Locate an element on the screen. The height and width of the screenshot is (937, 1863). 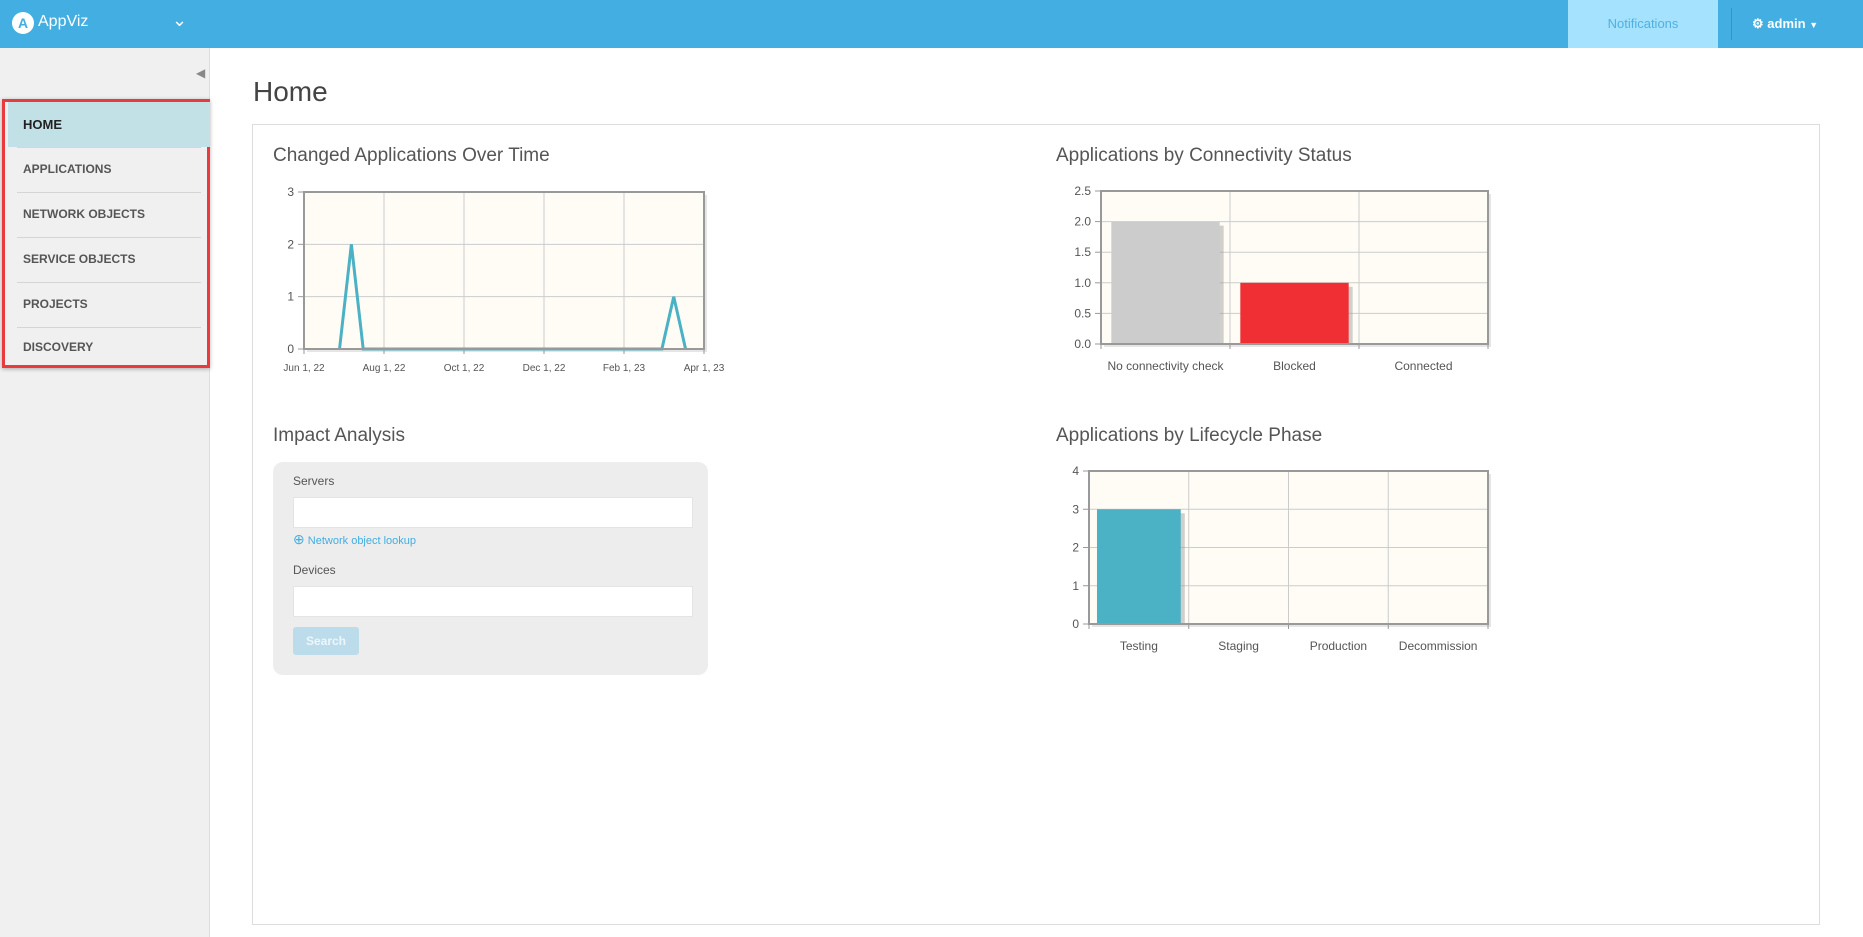
line-chart-x-tick-label: Oct 1, 22 is located at coordinates (464, 368).